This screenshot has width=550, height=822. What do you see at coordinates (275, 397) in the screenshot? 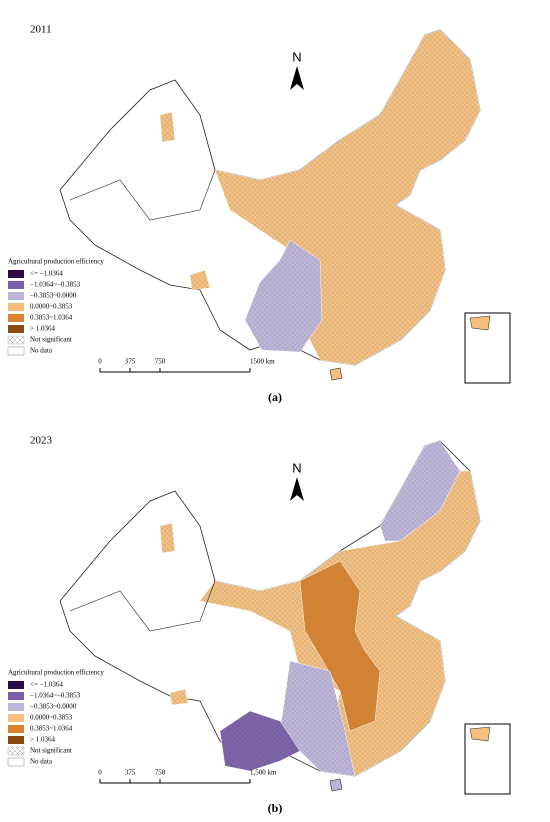
I see `caption: (a)` at bounding box center [275, 397].